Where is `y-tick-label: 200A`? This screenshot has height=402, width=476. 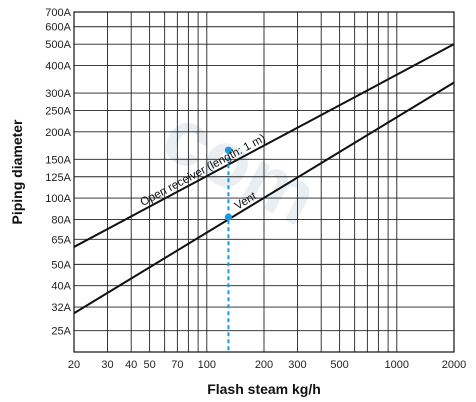
y-tick-label: 200A is located at coordinates (58, 133).